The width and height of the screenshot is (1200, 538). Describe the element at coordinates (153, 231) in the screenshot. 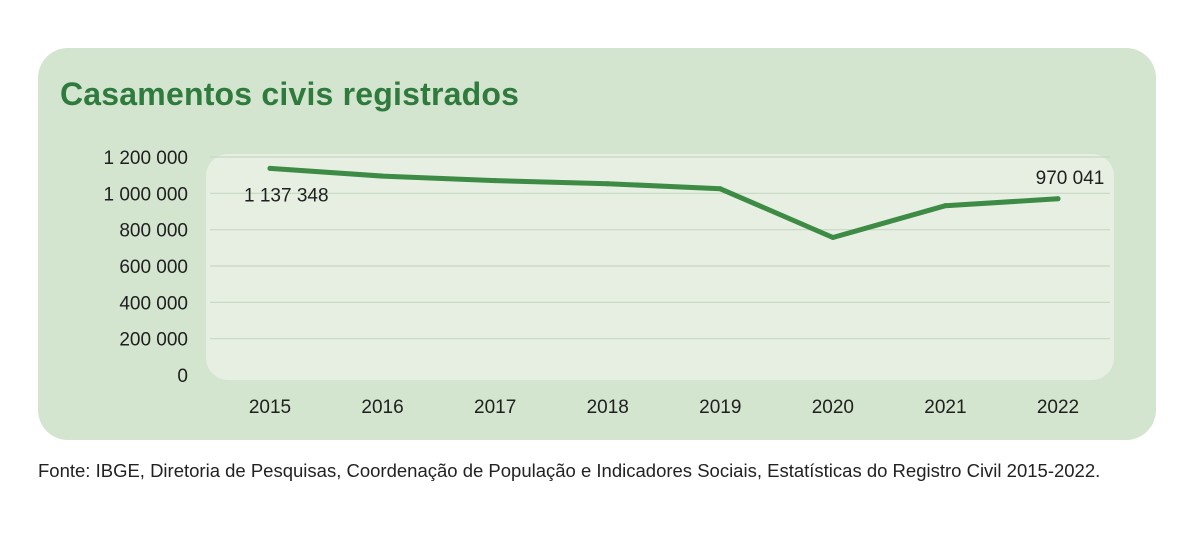

I see `y-tick-label: 800 000` at that location.